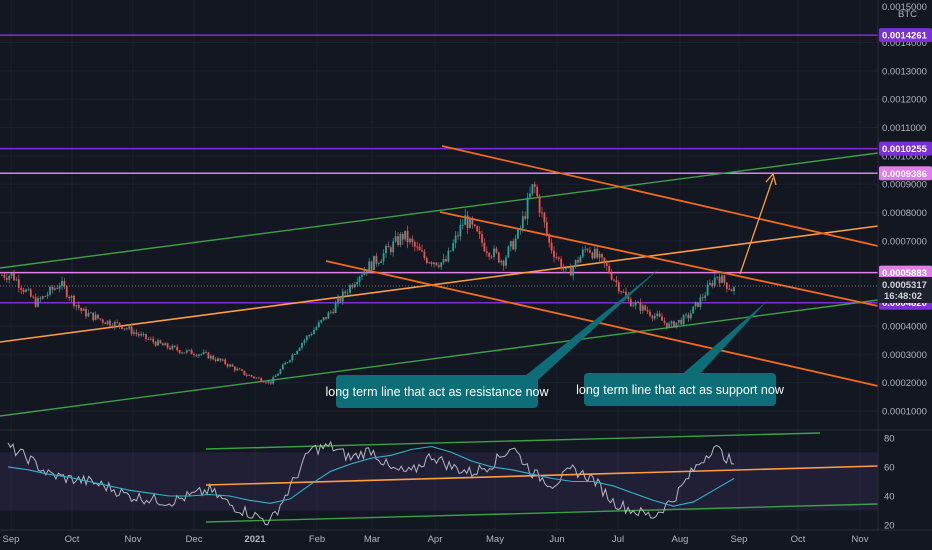 Image resolution: width=932 pixels, height=550 pixels. Describe the element at coordinates (904, 71) in the screenshot. I see `y-tick-label: 0.0013000` at that location.